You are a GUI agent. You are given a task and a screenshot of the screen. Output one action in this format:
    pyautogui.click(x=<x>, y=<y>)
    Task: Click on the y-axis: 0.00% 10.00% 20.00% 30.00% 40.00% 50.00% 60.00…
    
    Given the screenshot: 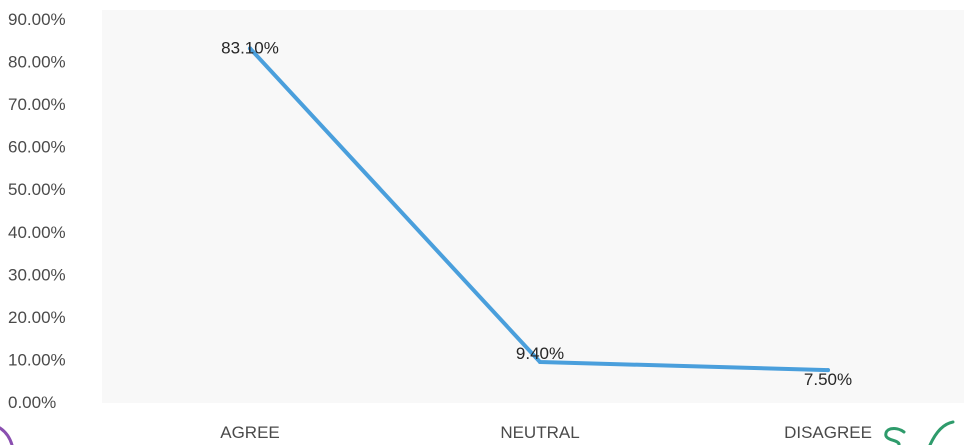 What is the action you would take?
    pyautogui.click(x=37, y=211)
    